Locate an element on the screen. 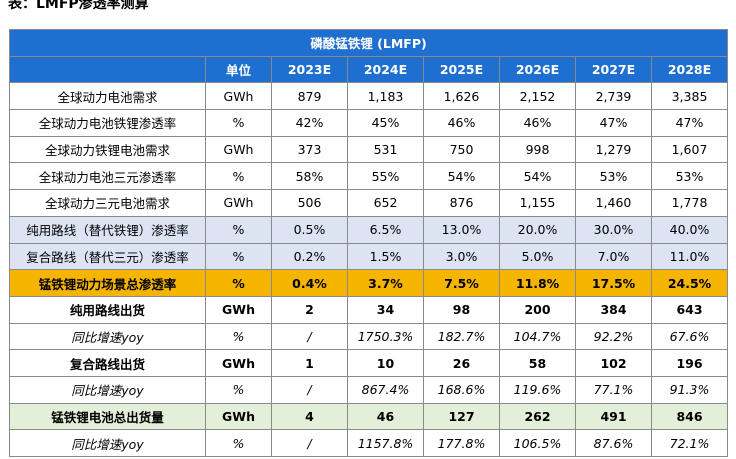  cell: 998 is located at coordinates (537, 149).